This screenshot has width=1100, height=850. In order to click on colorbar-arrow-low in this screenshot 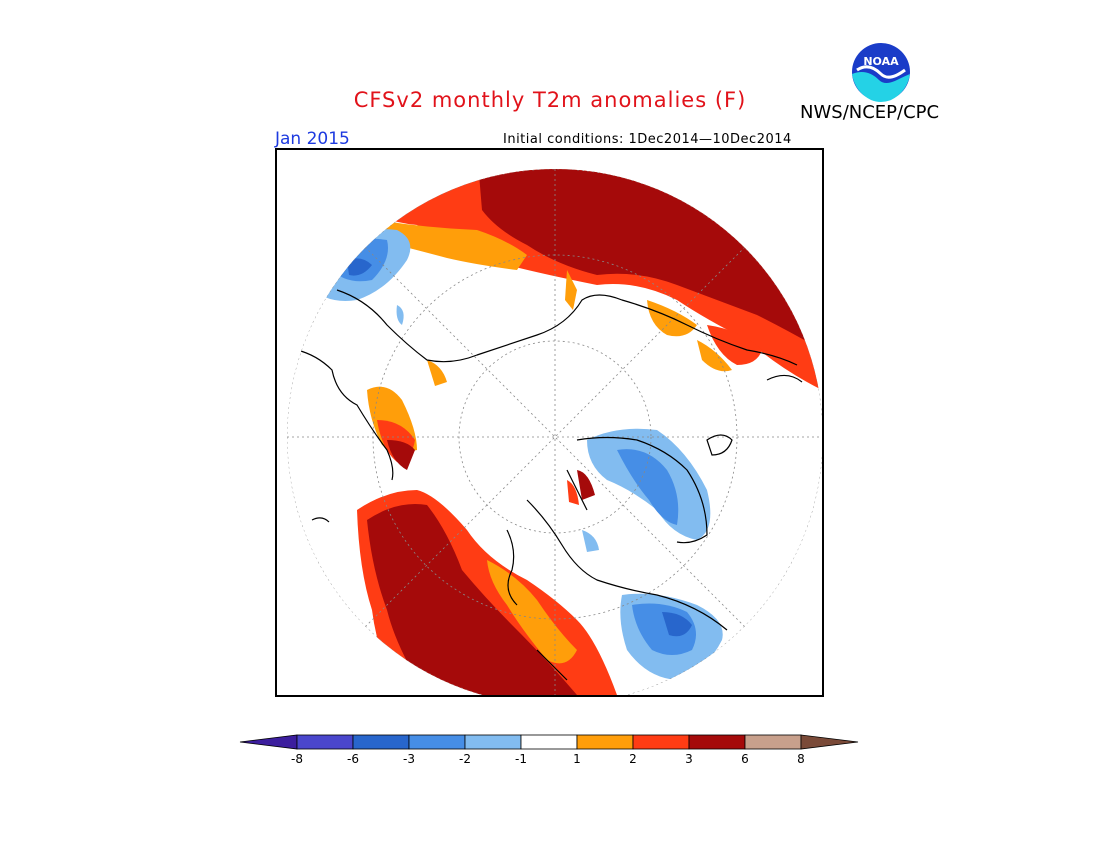, I will do `click(268, 742)`.